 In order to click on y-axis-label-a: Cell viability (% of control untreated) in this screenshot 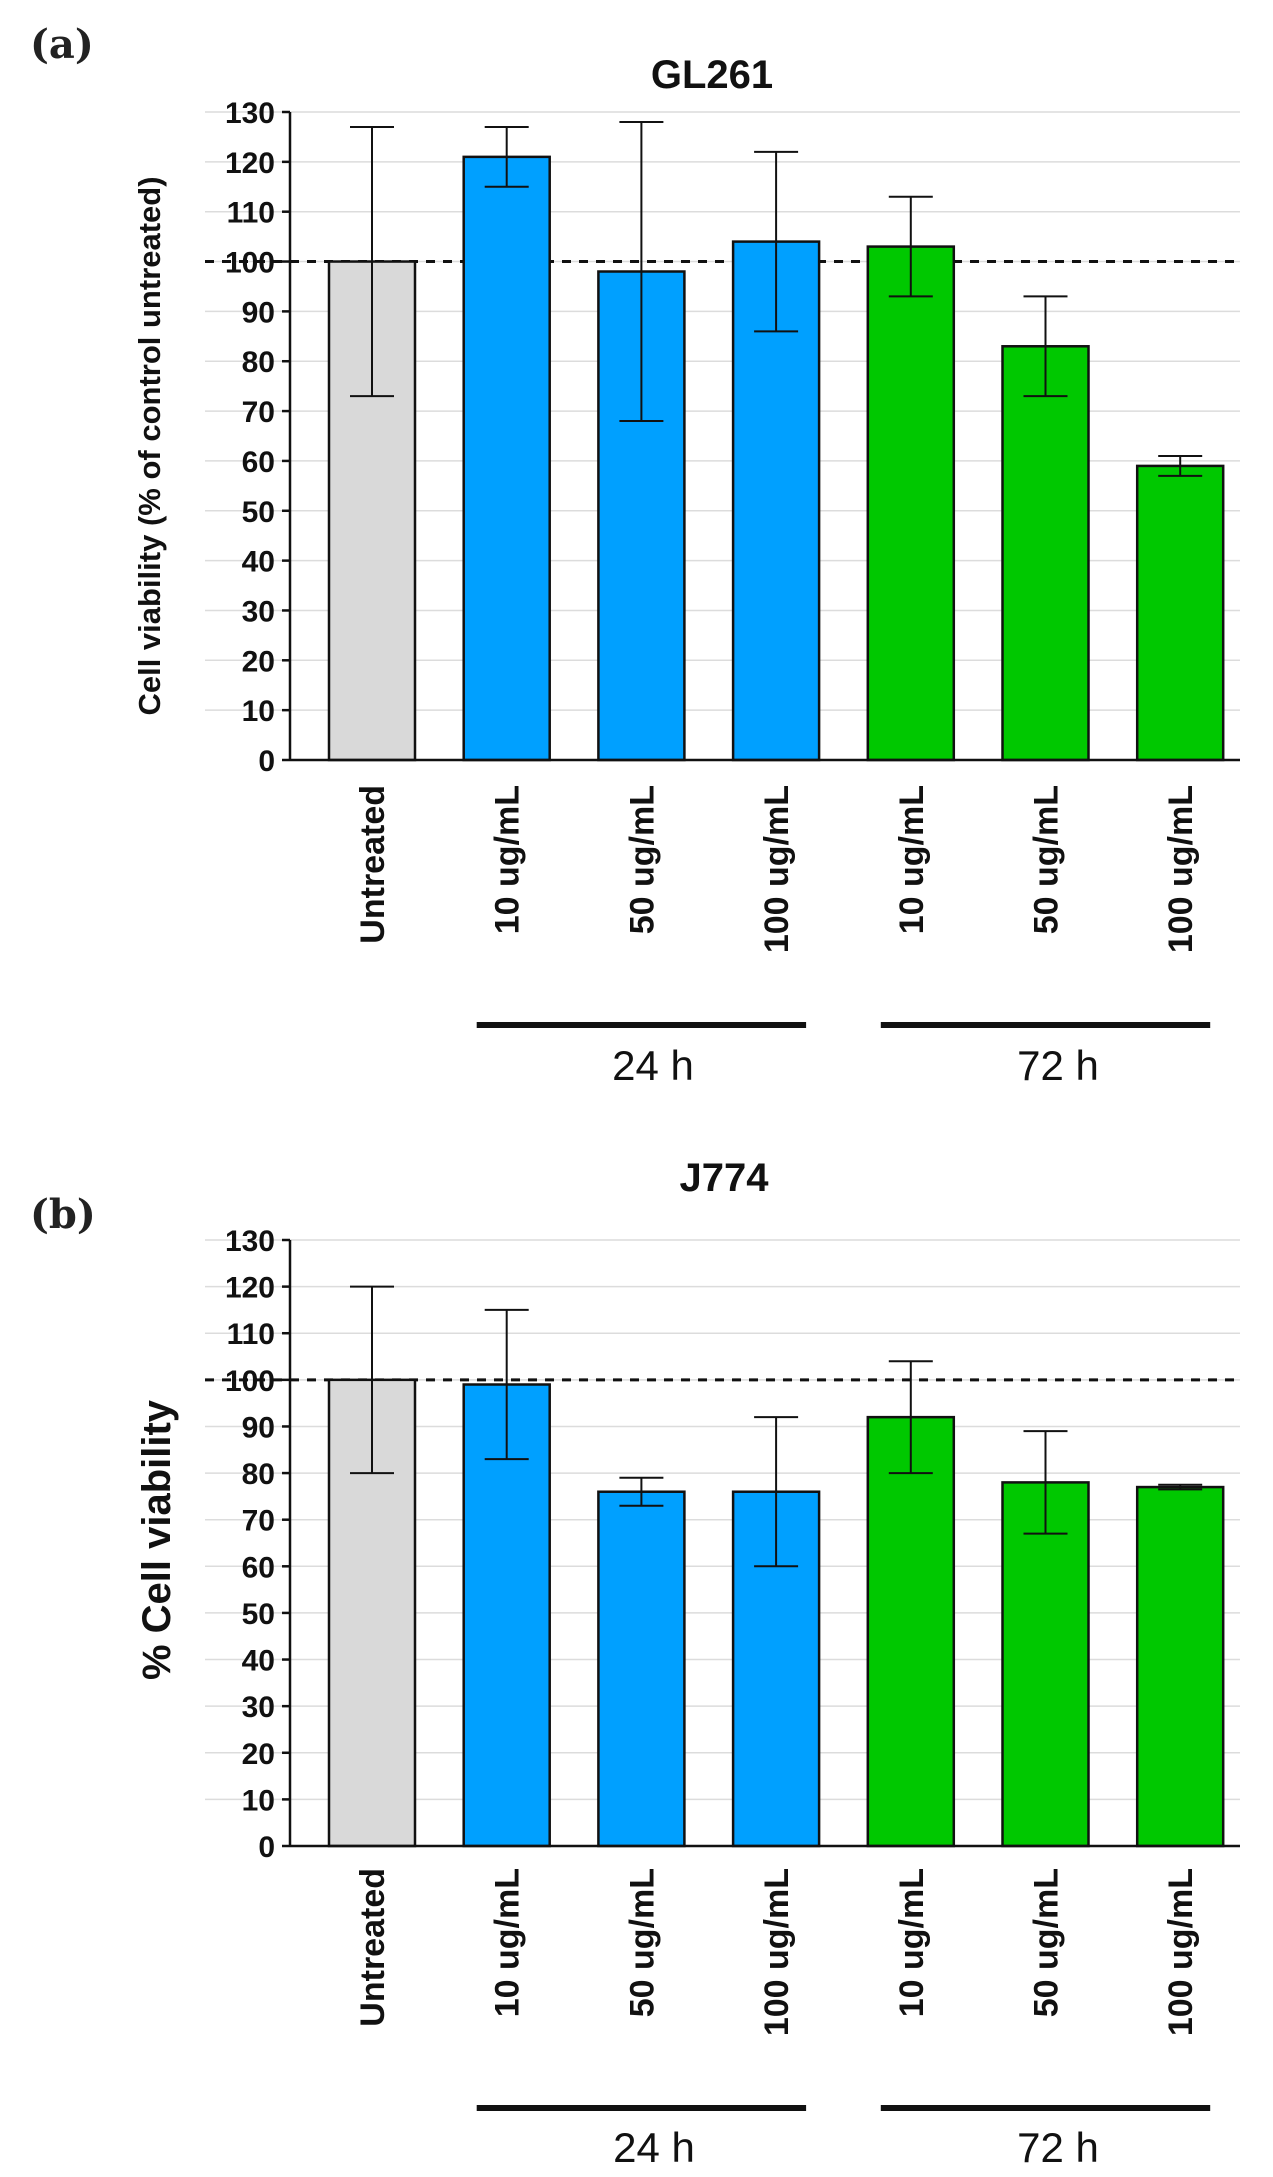, I will do `click(149, 445)`.